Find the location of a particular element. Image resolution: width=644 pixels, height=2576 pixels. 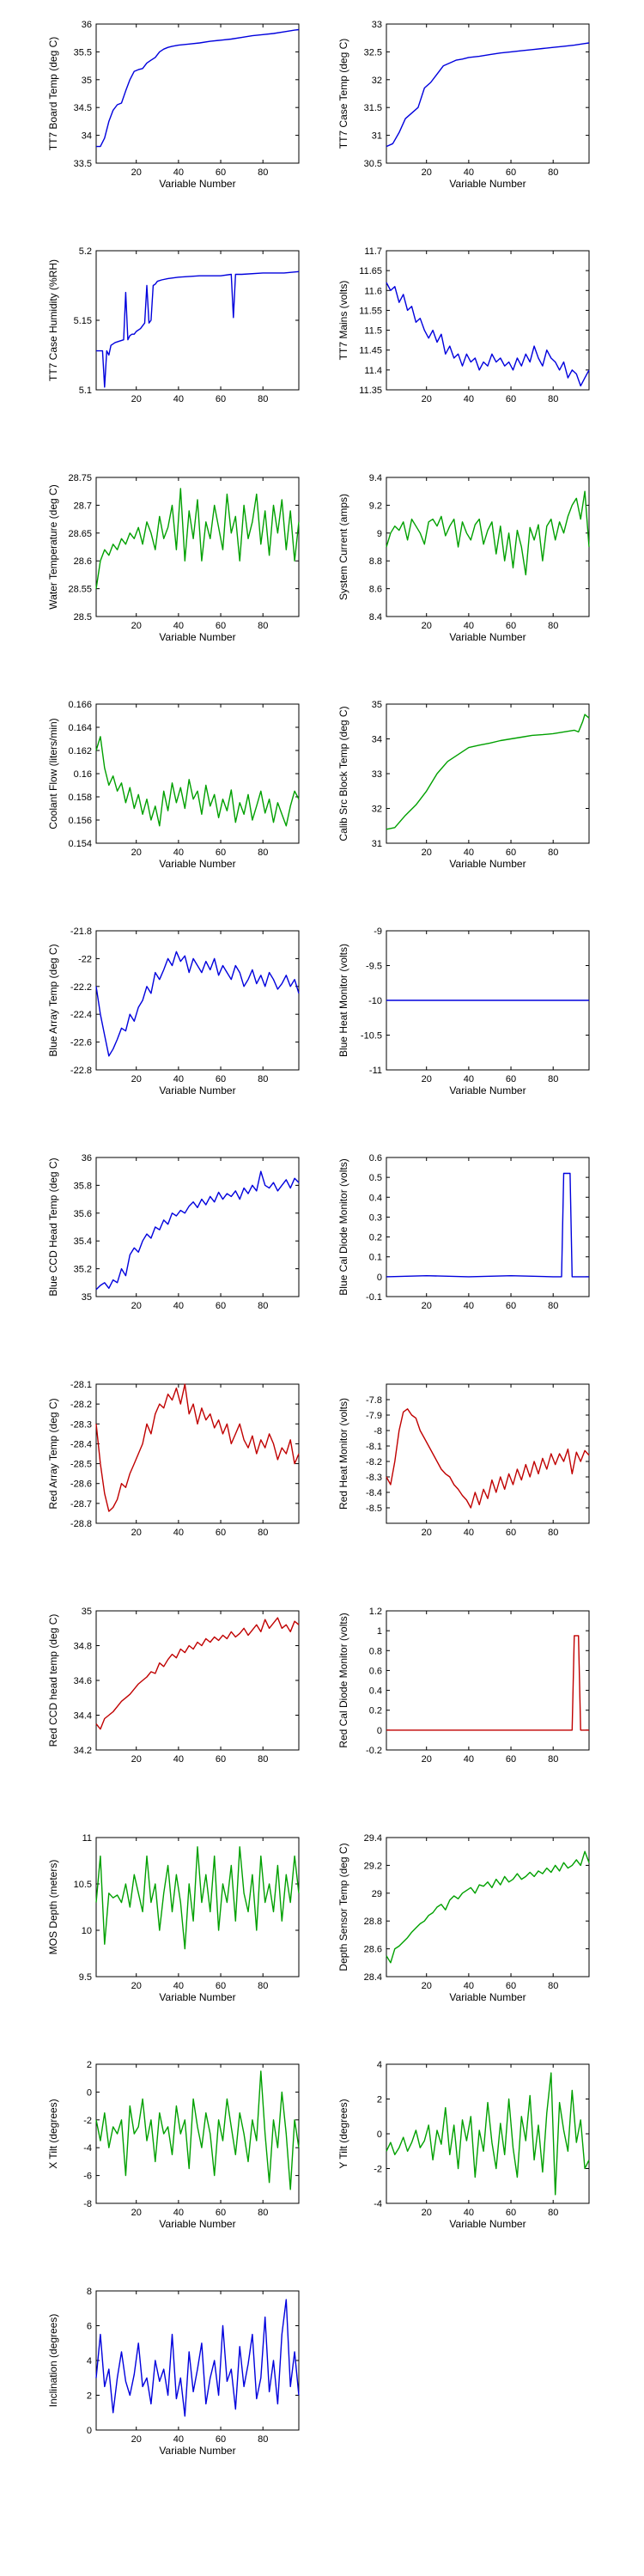

y-axis-label: Blue Array Temp (deg C) is located at coordinates (53, 1000).